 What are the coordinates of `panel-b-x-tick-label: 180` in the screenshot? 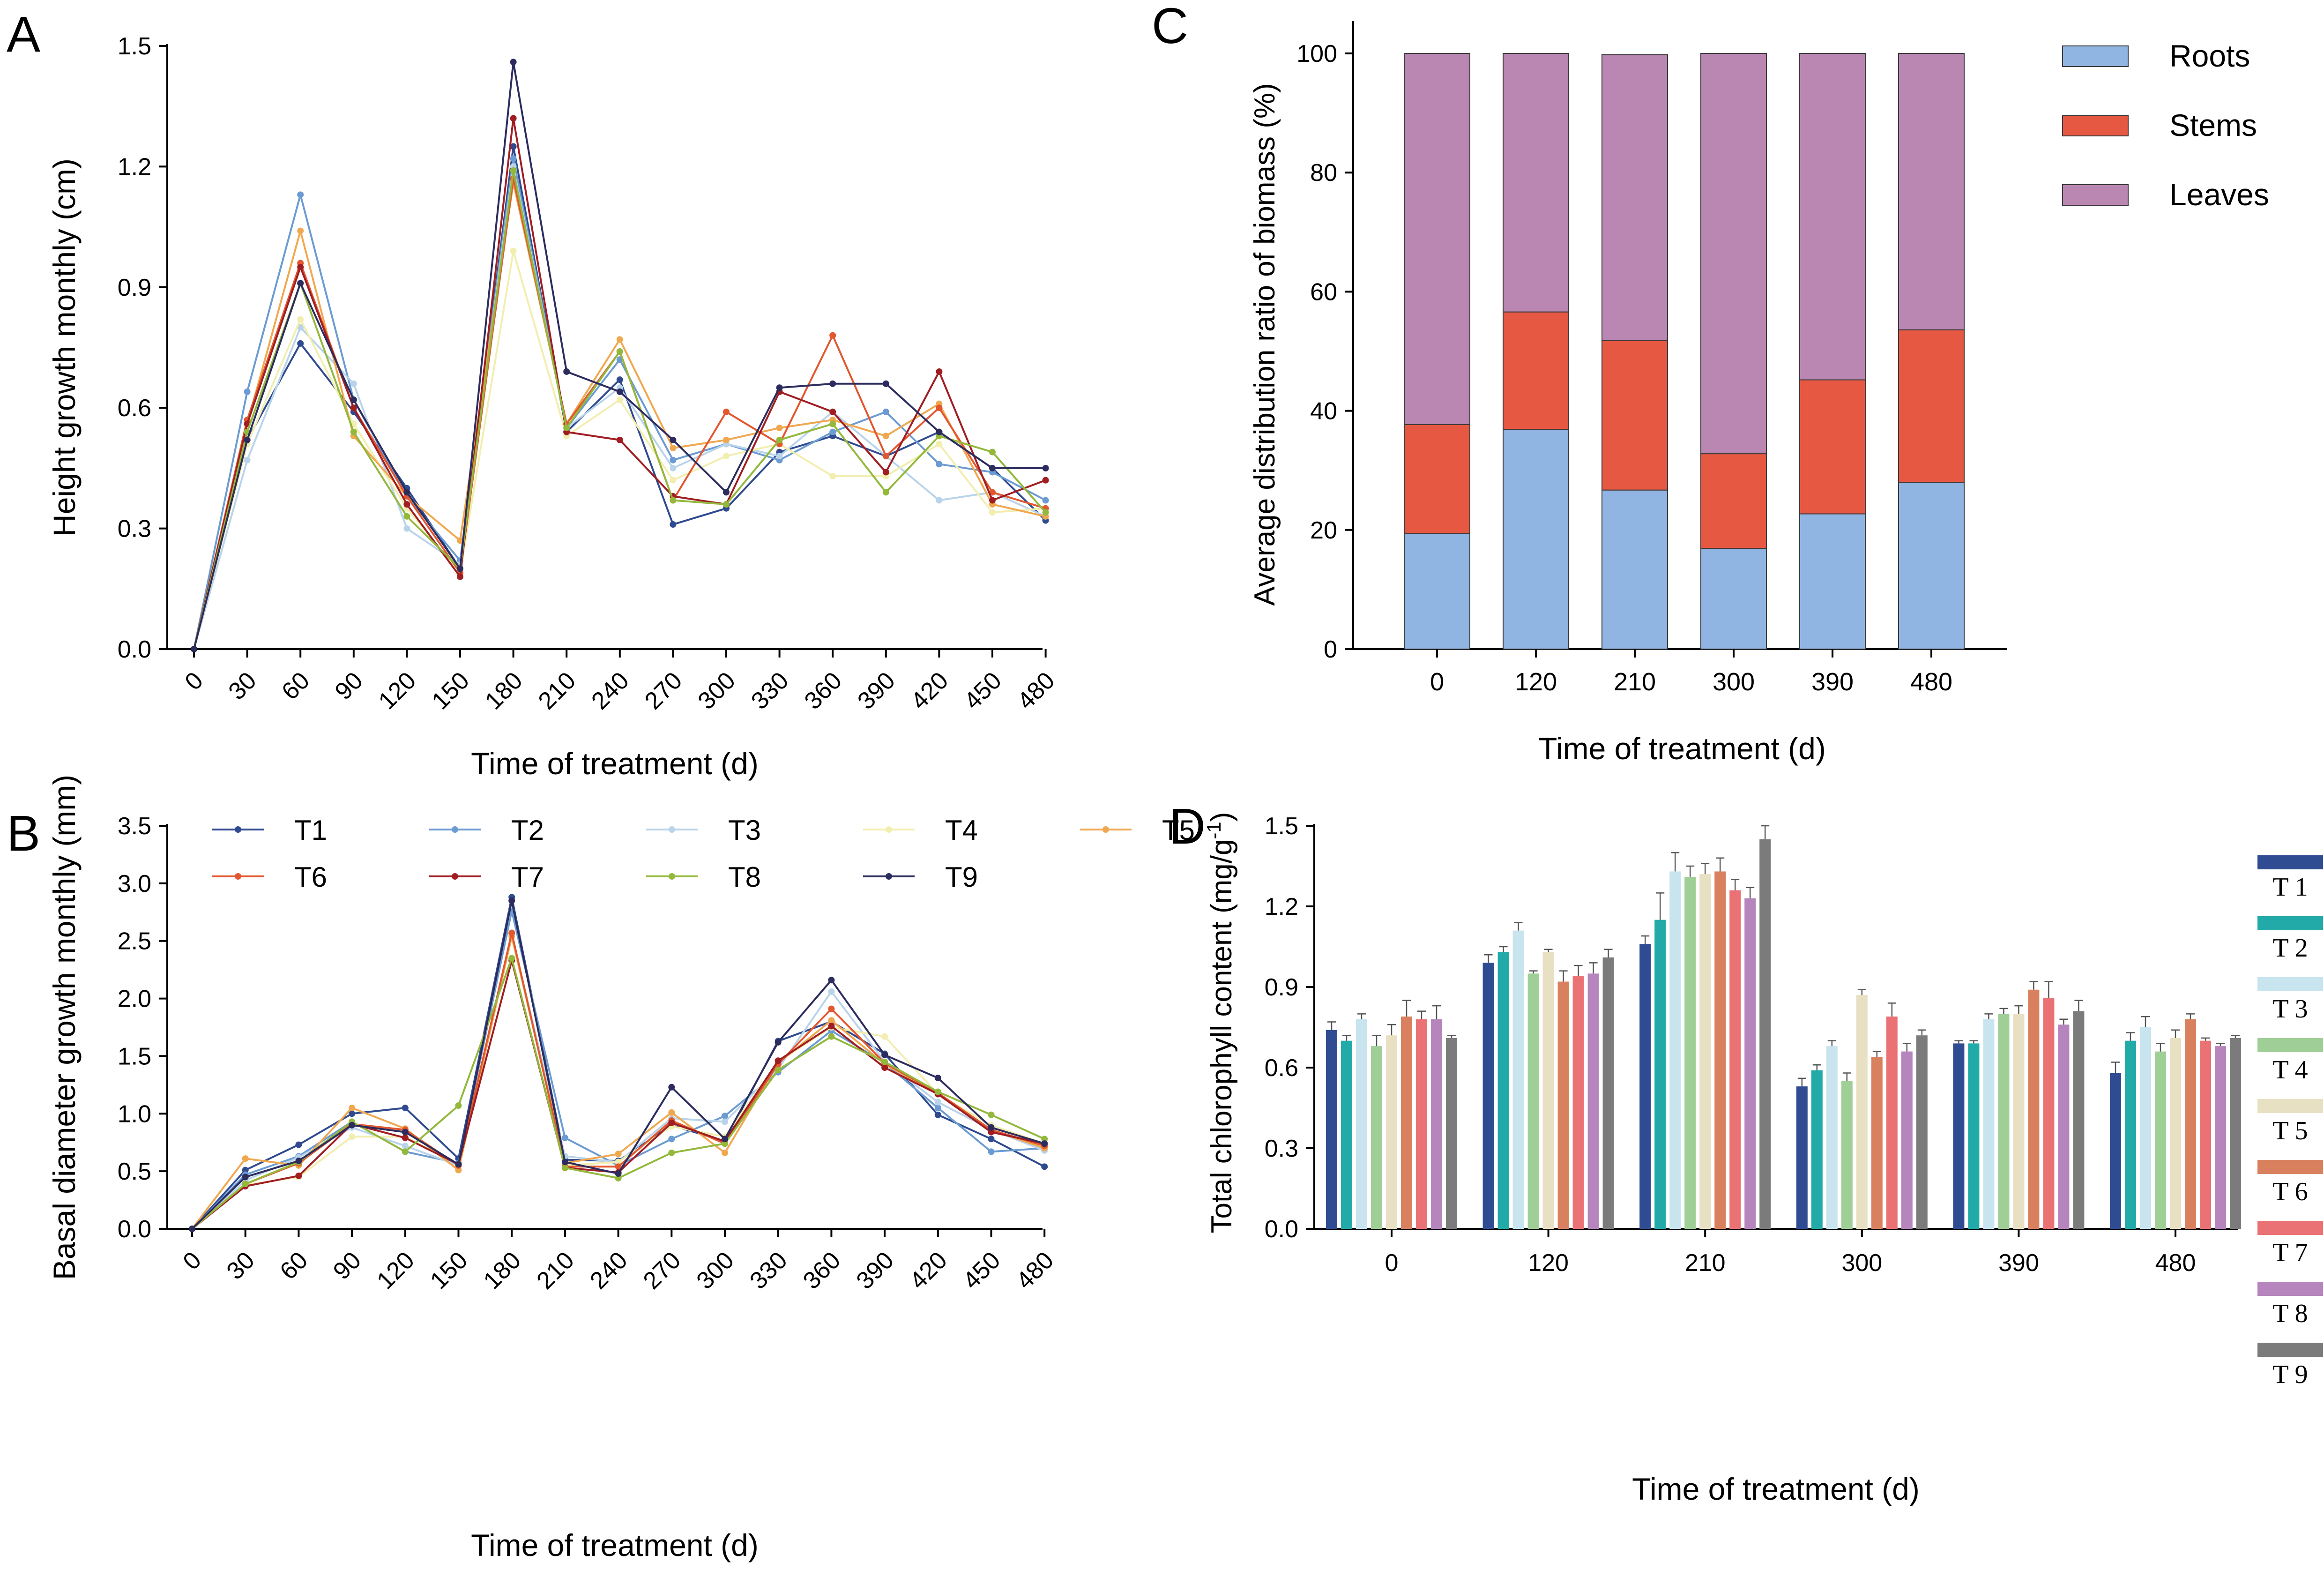 It's located at (502, 1270).